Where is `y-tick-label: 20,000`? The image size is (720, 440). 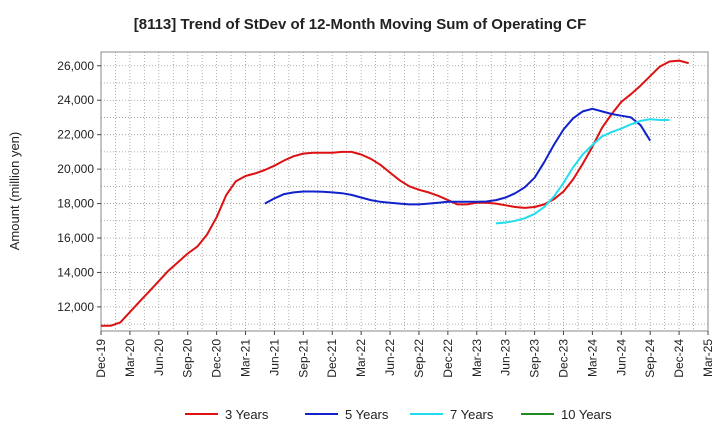
y-tick-label: 20,000 is located at coordinates (75, 169).